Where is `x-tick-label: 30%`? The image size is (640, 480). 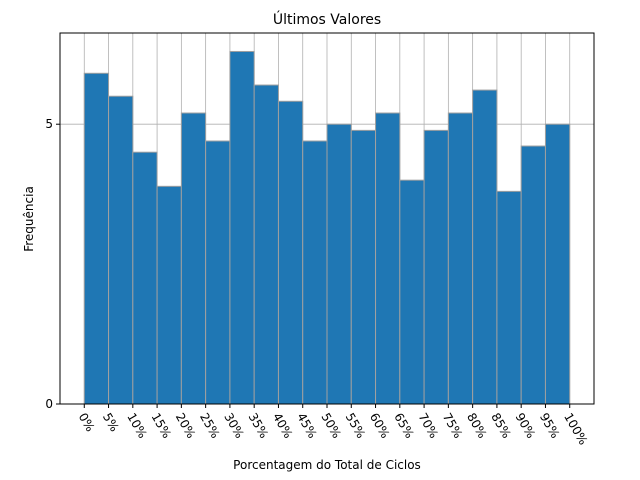
x-tick-label: 30% is located at coordinates (233, 426).